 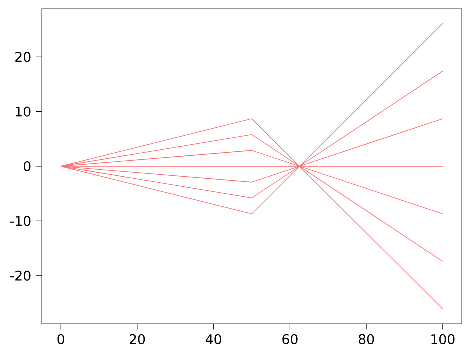 What do you see at coordinates (20, 221) in the screenshot?
I see `y-tick-label: -10` at bounding box center [20, 221].